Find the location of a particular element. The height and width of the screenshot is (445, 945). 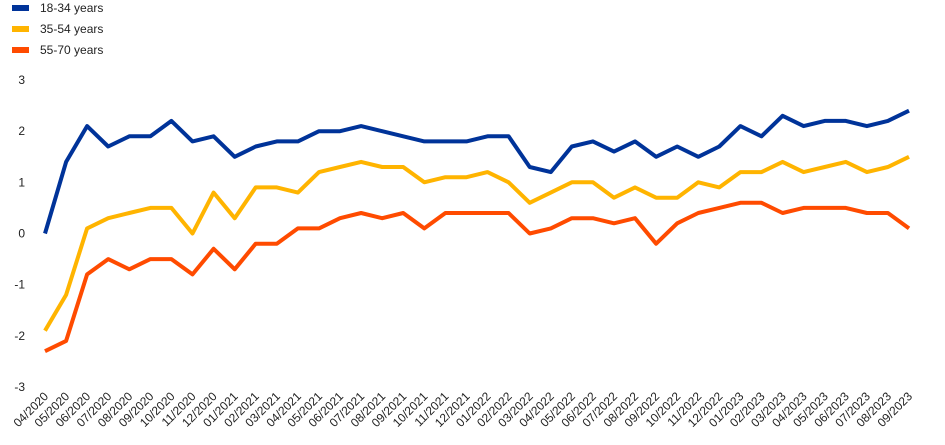

y-tick-label: 1 is located at coordinates (21, 182).